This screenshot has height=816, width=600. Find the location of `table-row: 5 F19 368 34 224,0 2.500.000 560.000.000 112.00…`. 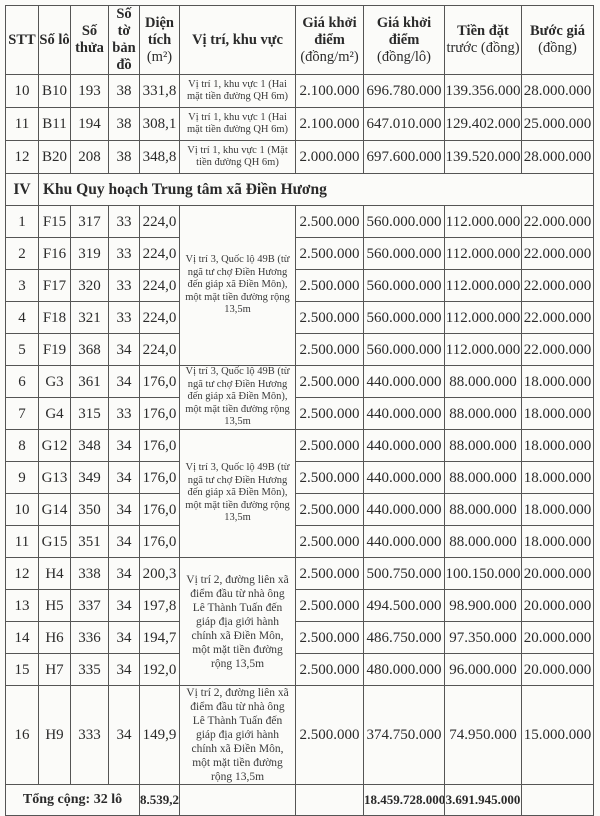

table-row: 5 F19 368 34 224,0 2.500.000 560.000.000 112.00… is located at coordinates (299, 349).